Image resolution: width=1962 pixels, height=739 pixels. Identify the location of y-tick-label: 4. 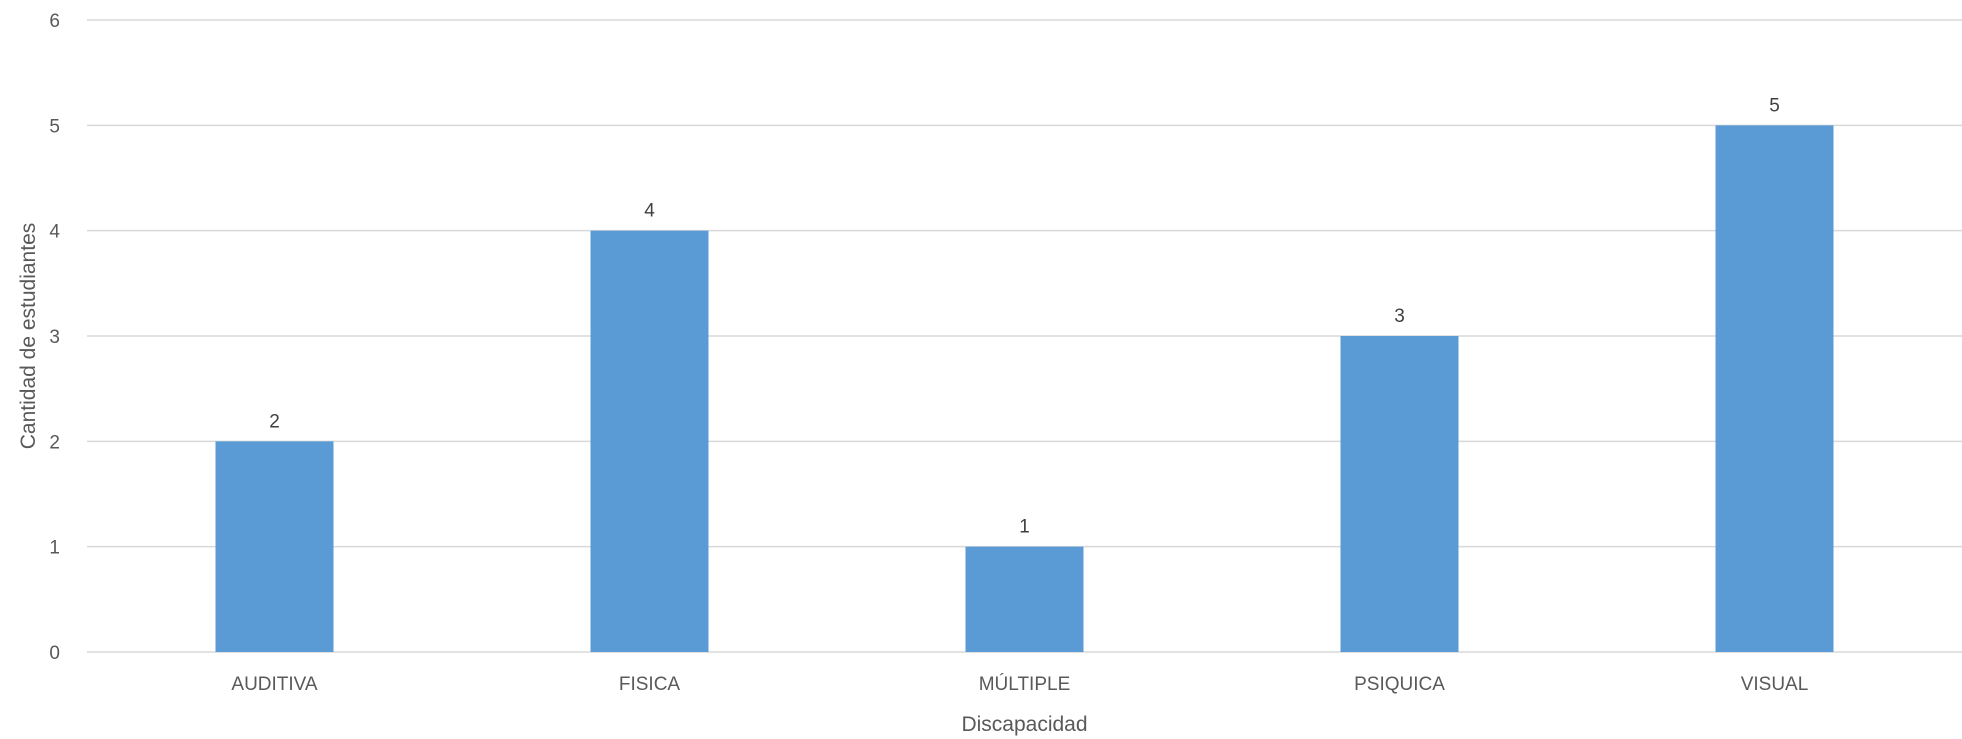
(54, 232).